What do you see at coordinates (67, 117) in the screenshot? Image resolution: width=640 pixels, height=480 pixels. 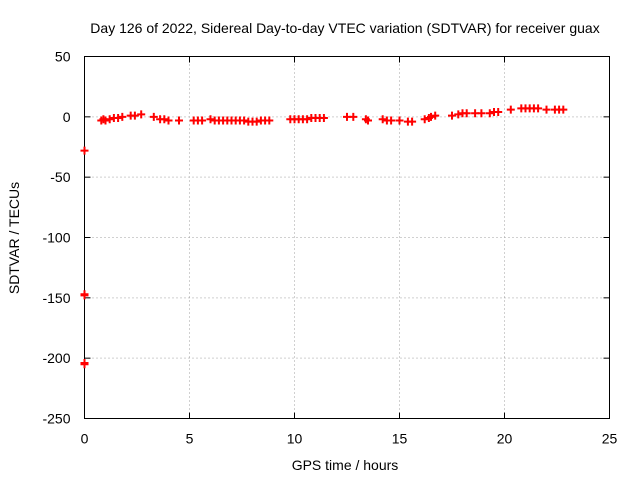 I see `y-tick-label: 0` at bounding box center [67, 117].